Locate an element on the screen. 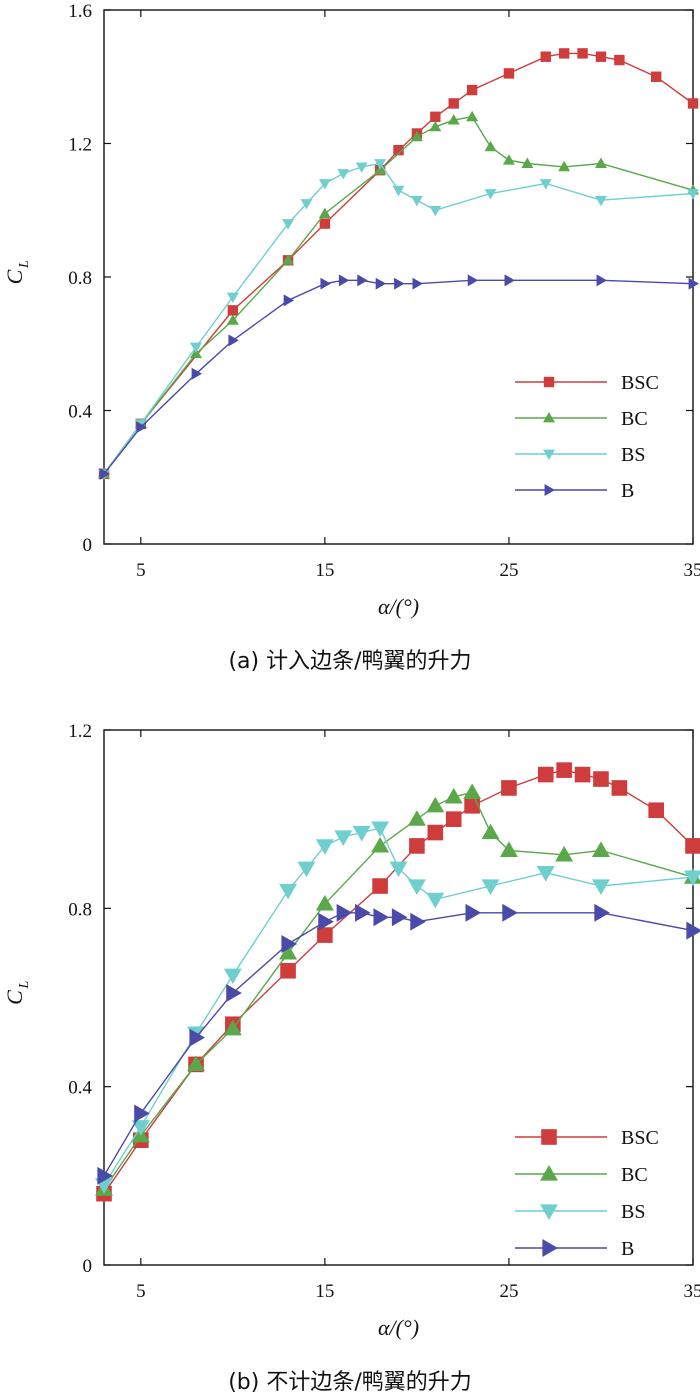 This screenshot has height=1400, width=700. legend-marker-bc is located at coordinates (549, 1173).